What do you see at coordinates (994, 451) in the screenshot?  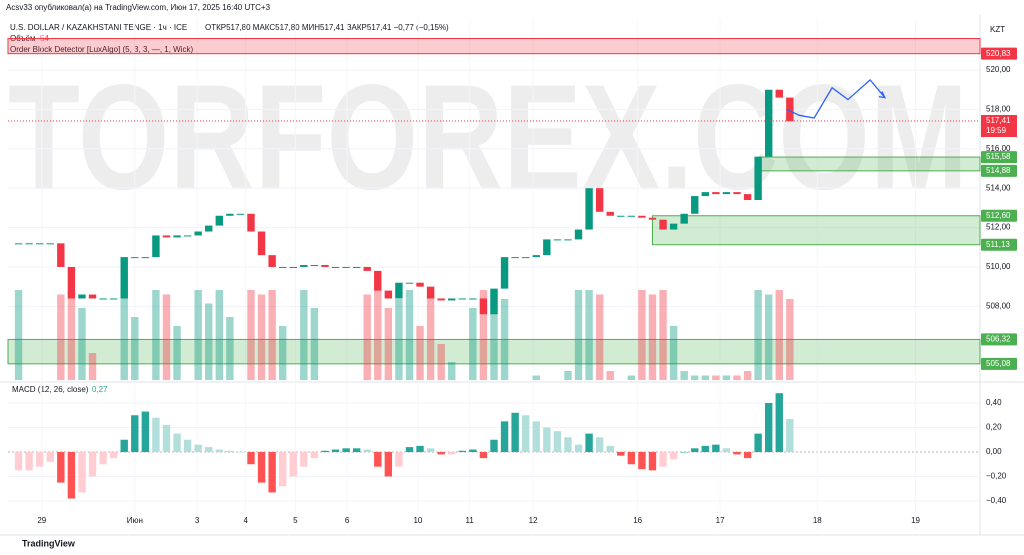 I see `macd-tick-label: 0,00` at bounding box center [994, 451].